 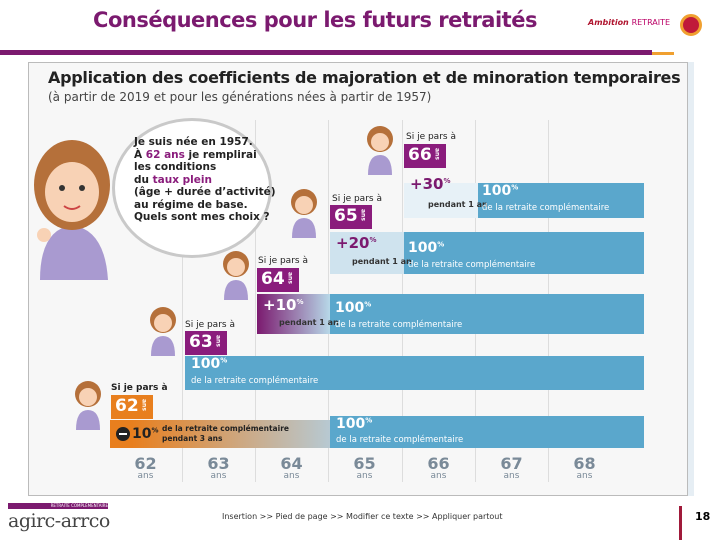 What do you see at coordinates (691, 25) in the screenshot?
I see `logo-ring-icon` at bounding box center [691, 25].